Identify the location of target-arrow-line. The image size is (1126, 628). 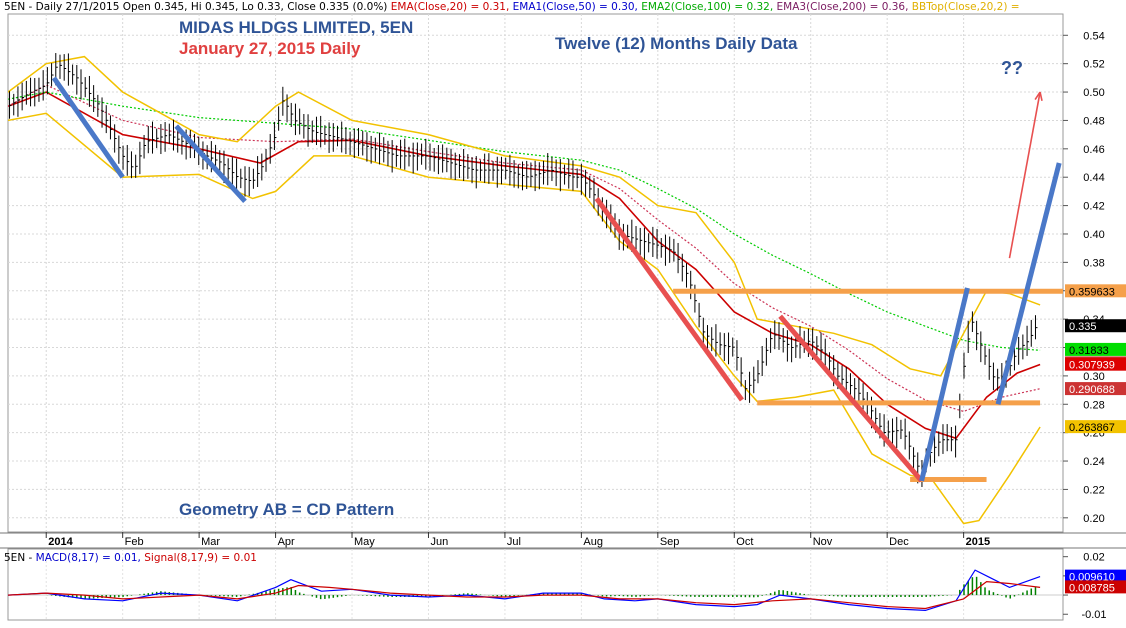
(1024, 175).